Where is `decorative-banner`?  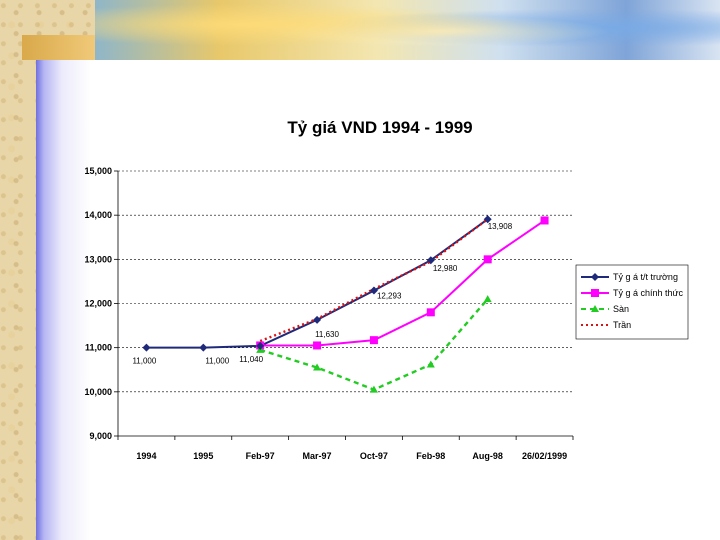
decorative-banner is located at coordinates (407, 31).